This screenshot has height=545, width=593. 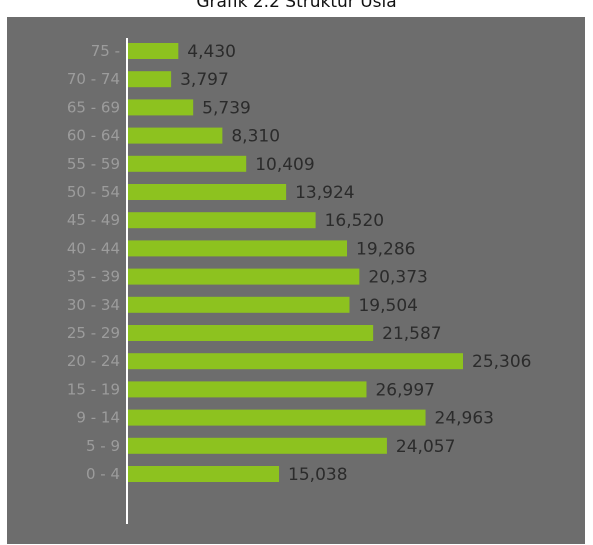 I want to click on value-label: 5,739, so click(x=226, y=108).